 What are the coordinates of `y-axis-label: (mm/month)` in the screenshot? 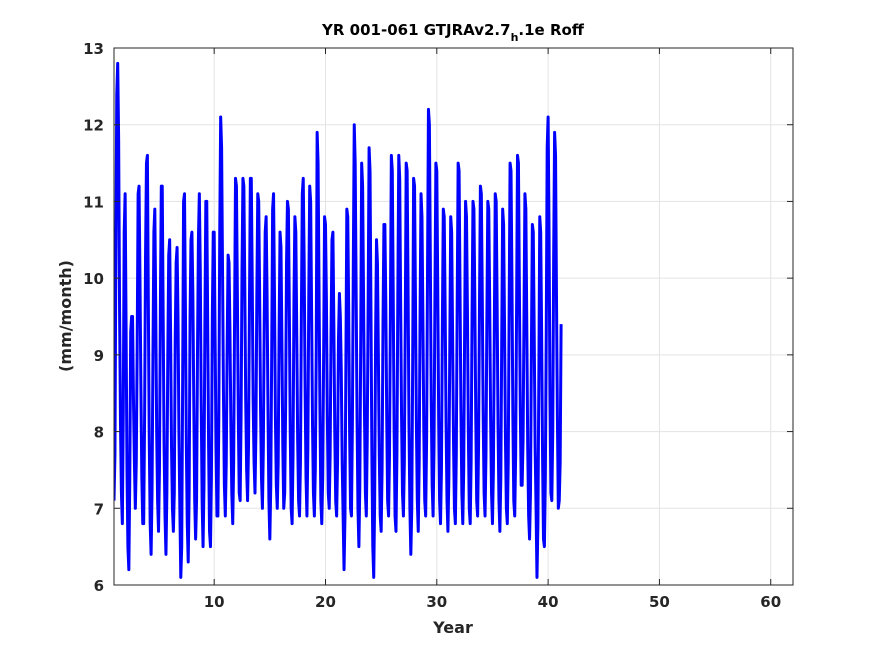 It's located at (65, 316).